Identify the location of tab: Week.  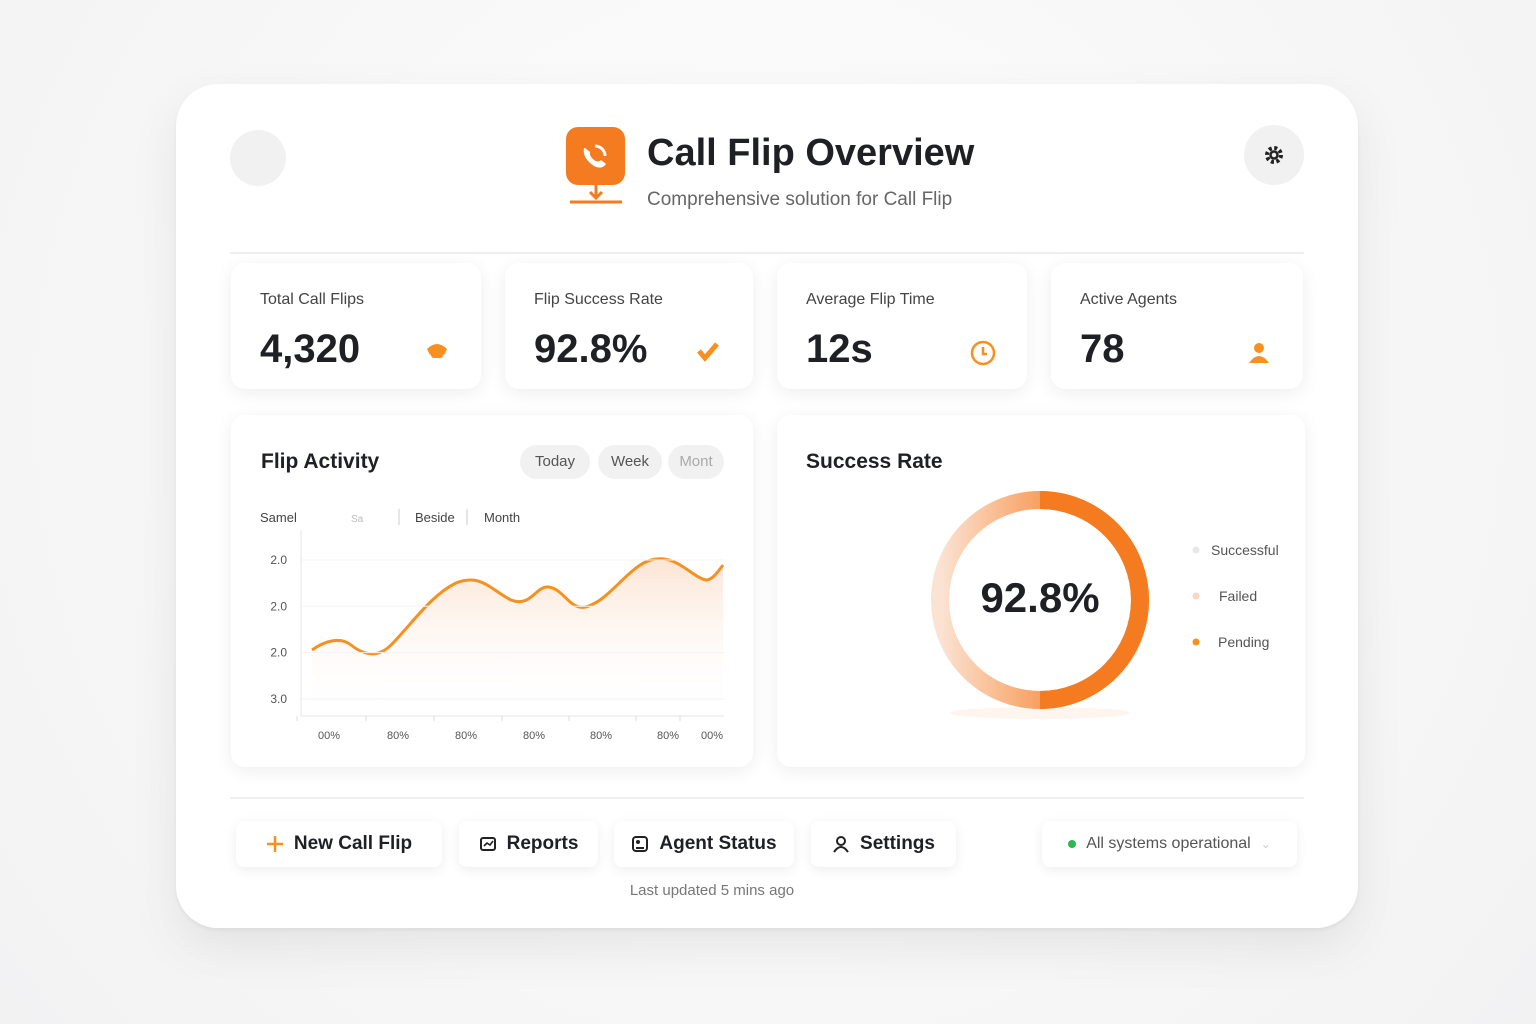
(630, 462).